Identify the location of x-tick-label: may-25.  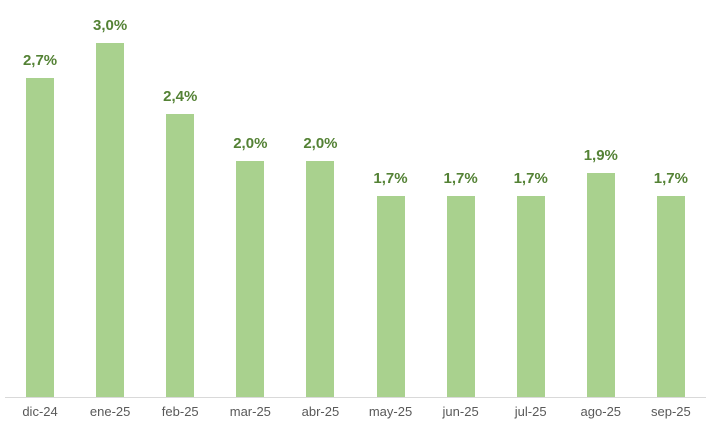
(390, 411).